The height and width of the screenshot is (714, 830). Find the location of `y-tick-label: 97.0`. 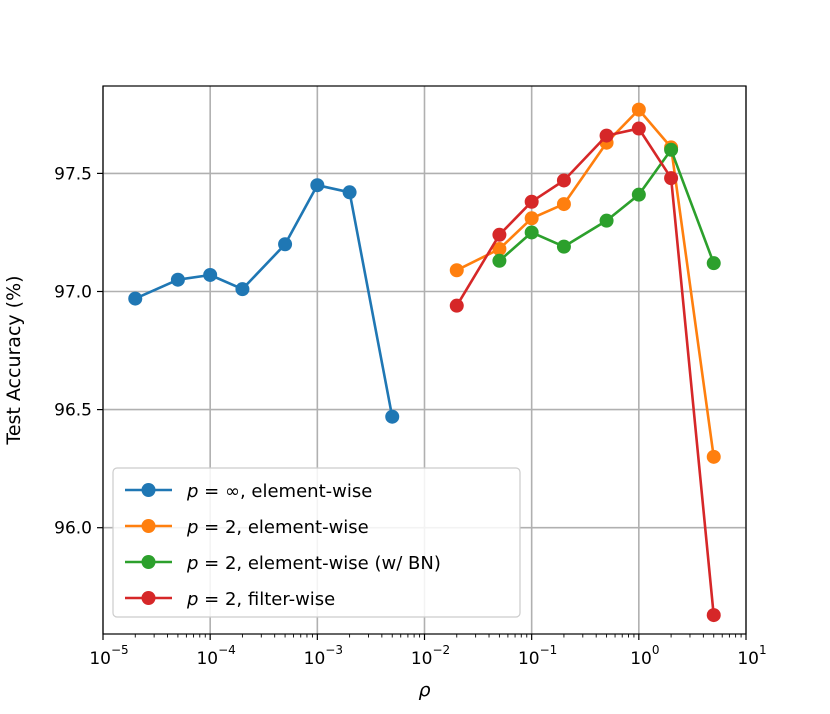

y-tick-label: 97.0 is located at coordinates (73, 293).